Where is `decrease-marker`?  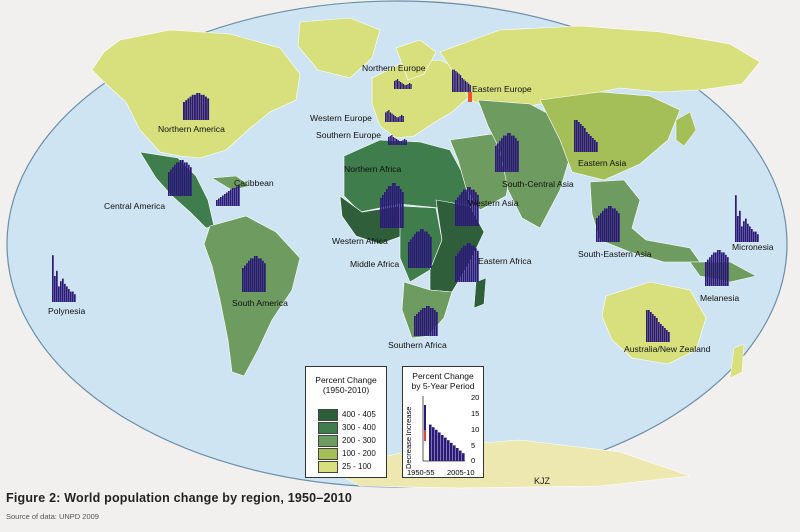
decrease-marker is located at coordinates (470, 97).